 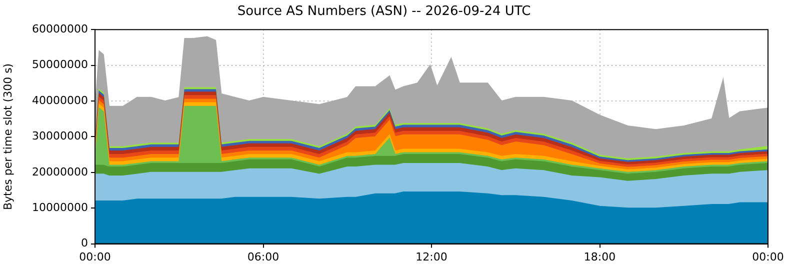 What do you see at coordinates (84, 243) in the screenshot?
I see `y-tick-label: 0` at bounding box center [84, 243].